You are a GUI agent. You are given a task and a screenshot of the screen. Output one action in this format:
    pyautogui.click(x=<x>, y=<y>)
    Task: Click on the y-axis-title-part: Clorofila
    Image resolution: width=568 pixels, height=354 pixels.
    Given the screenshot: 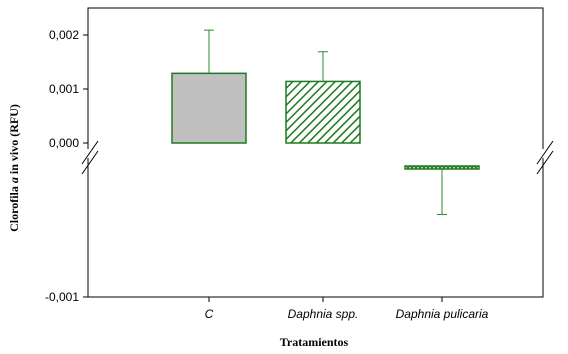 What is the action you would take?
    pyautogui.click(x=14, y=207)
    